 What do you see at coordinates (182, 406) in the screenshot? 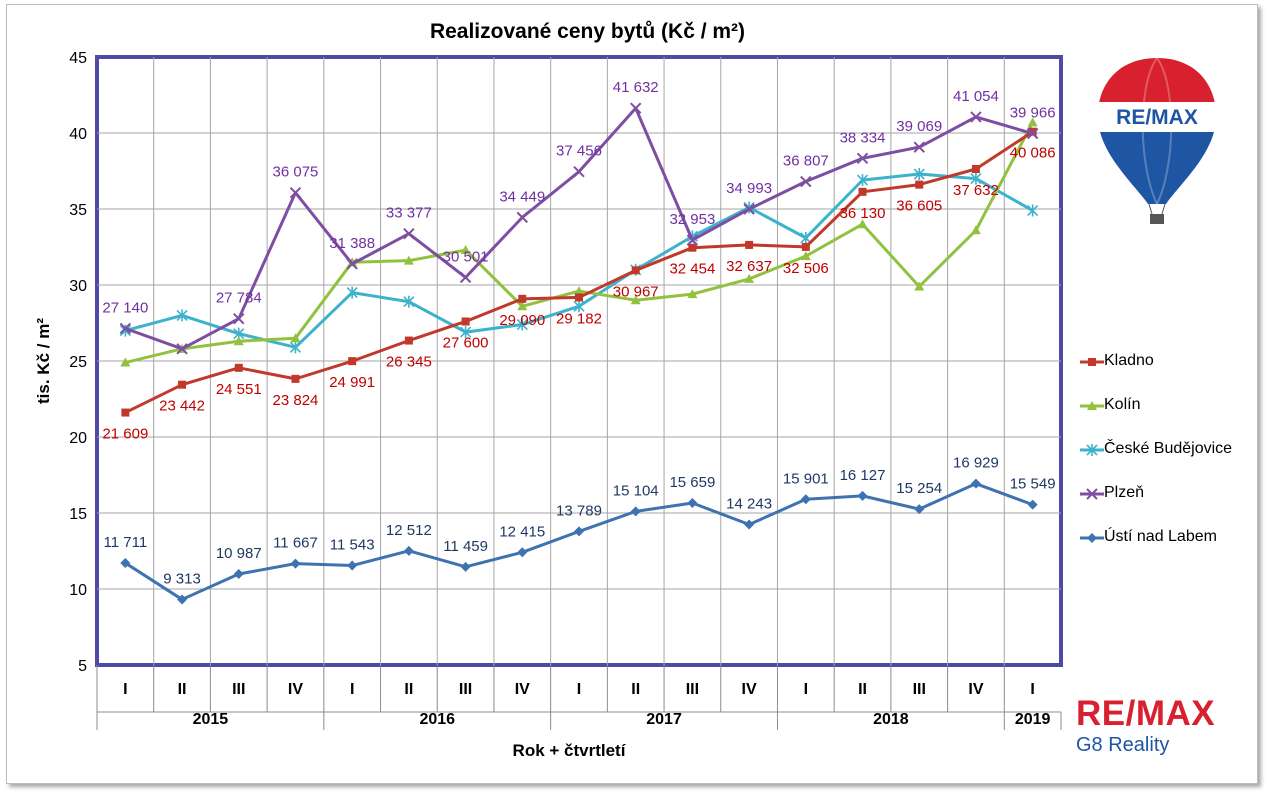
I see `data-label-kladno: 23 442` at bounding box center [182, 406].